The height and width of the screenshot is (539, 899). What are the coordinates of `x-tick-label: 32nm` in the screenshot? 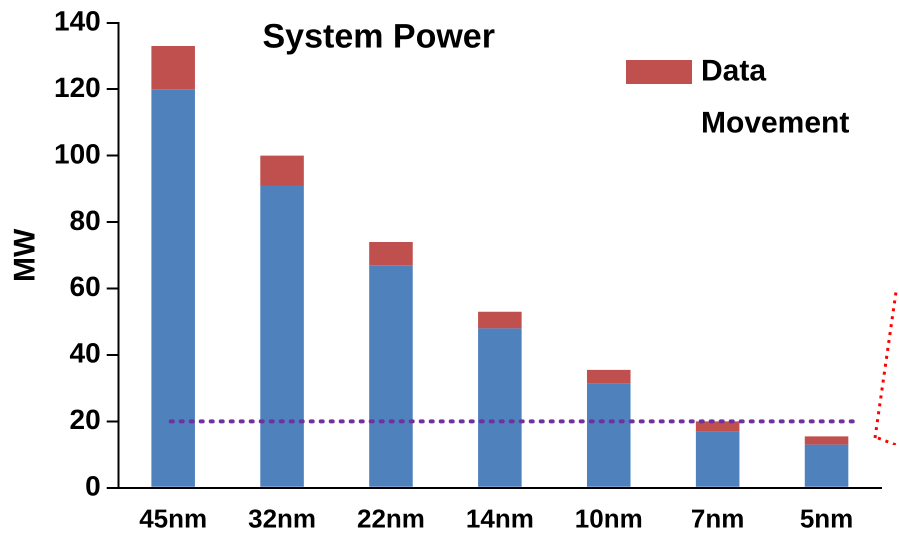 It's located at (282, 519).